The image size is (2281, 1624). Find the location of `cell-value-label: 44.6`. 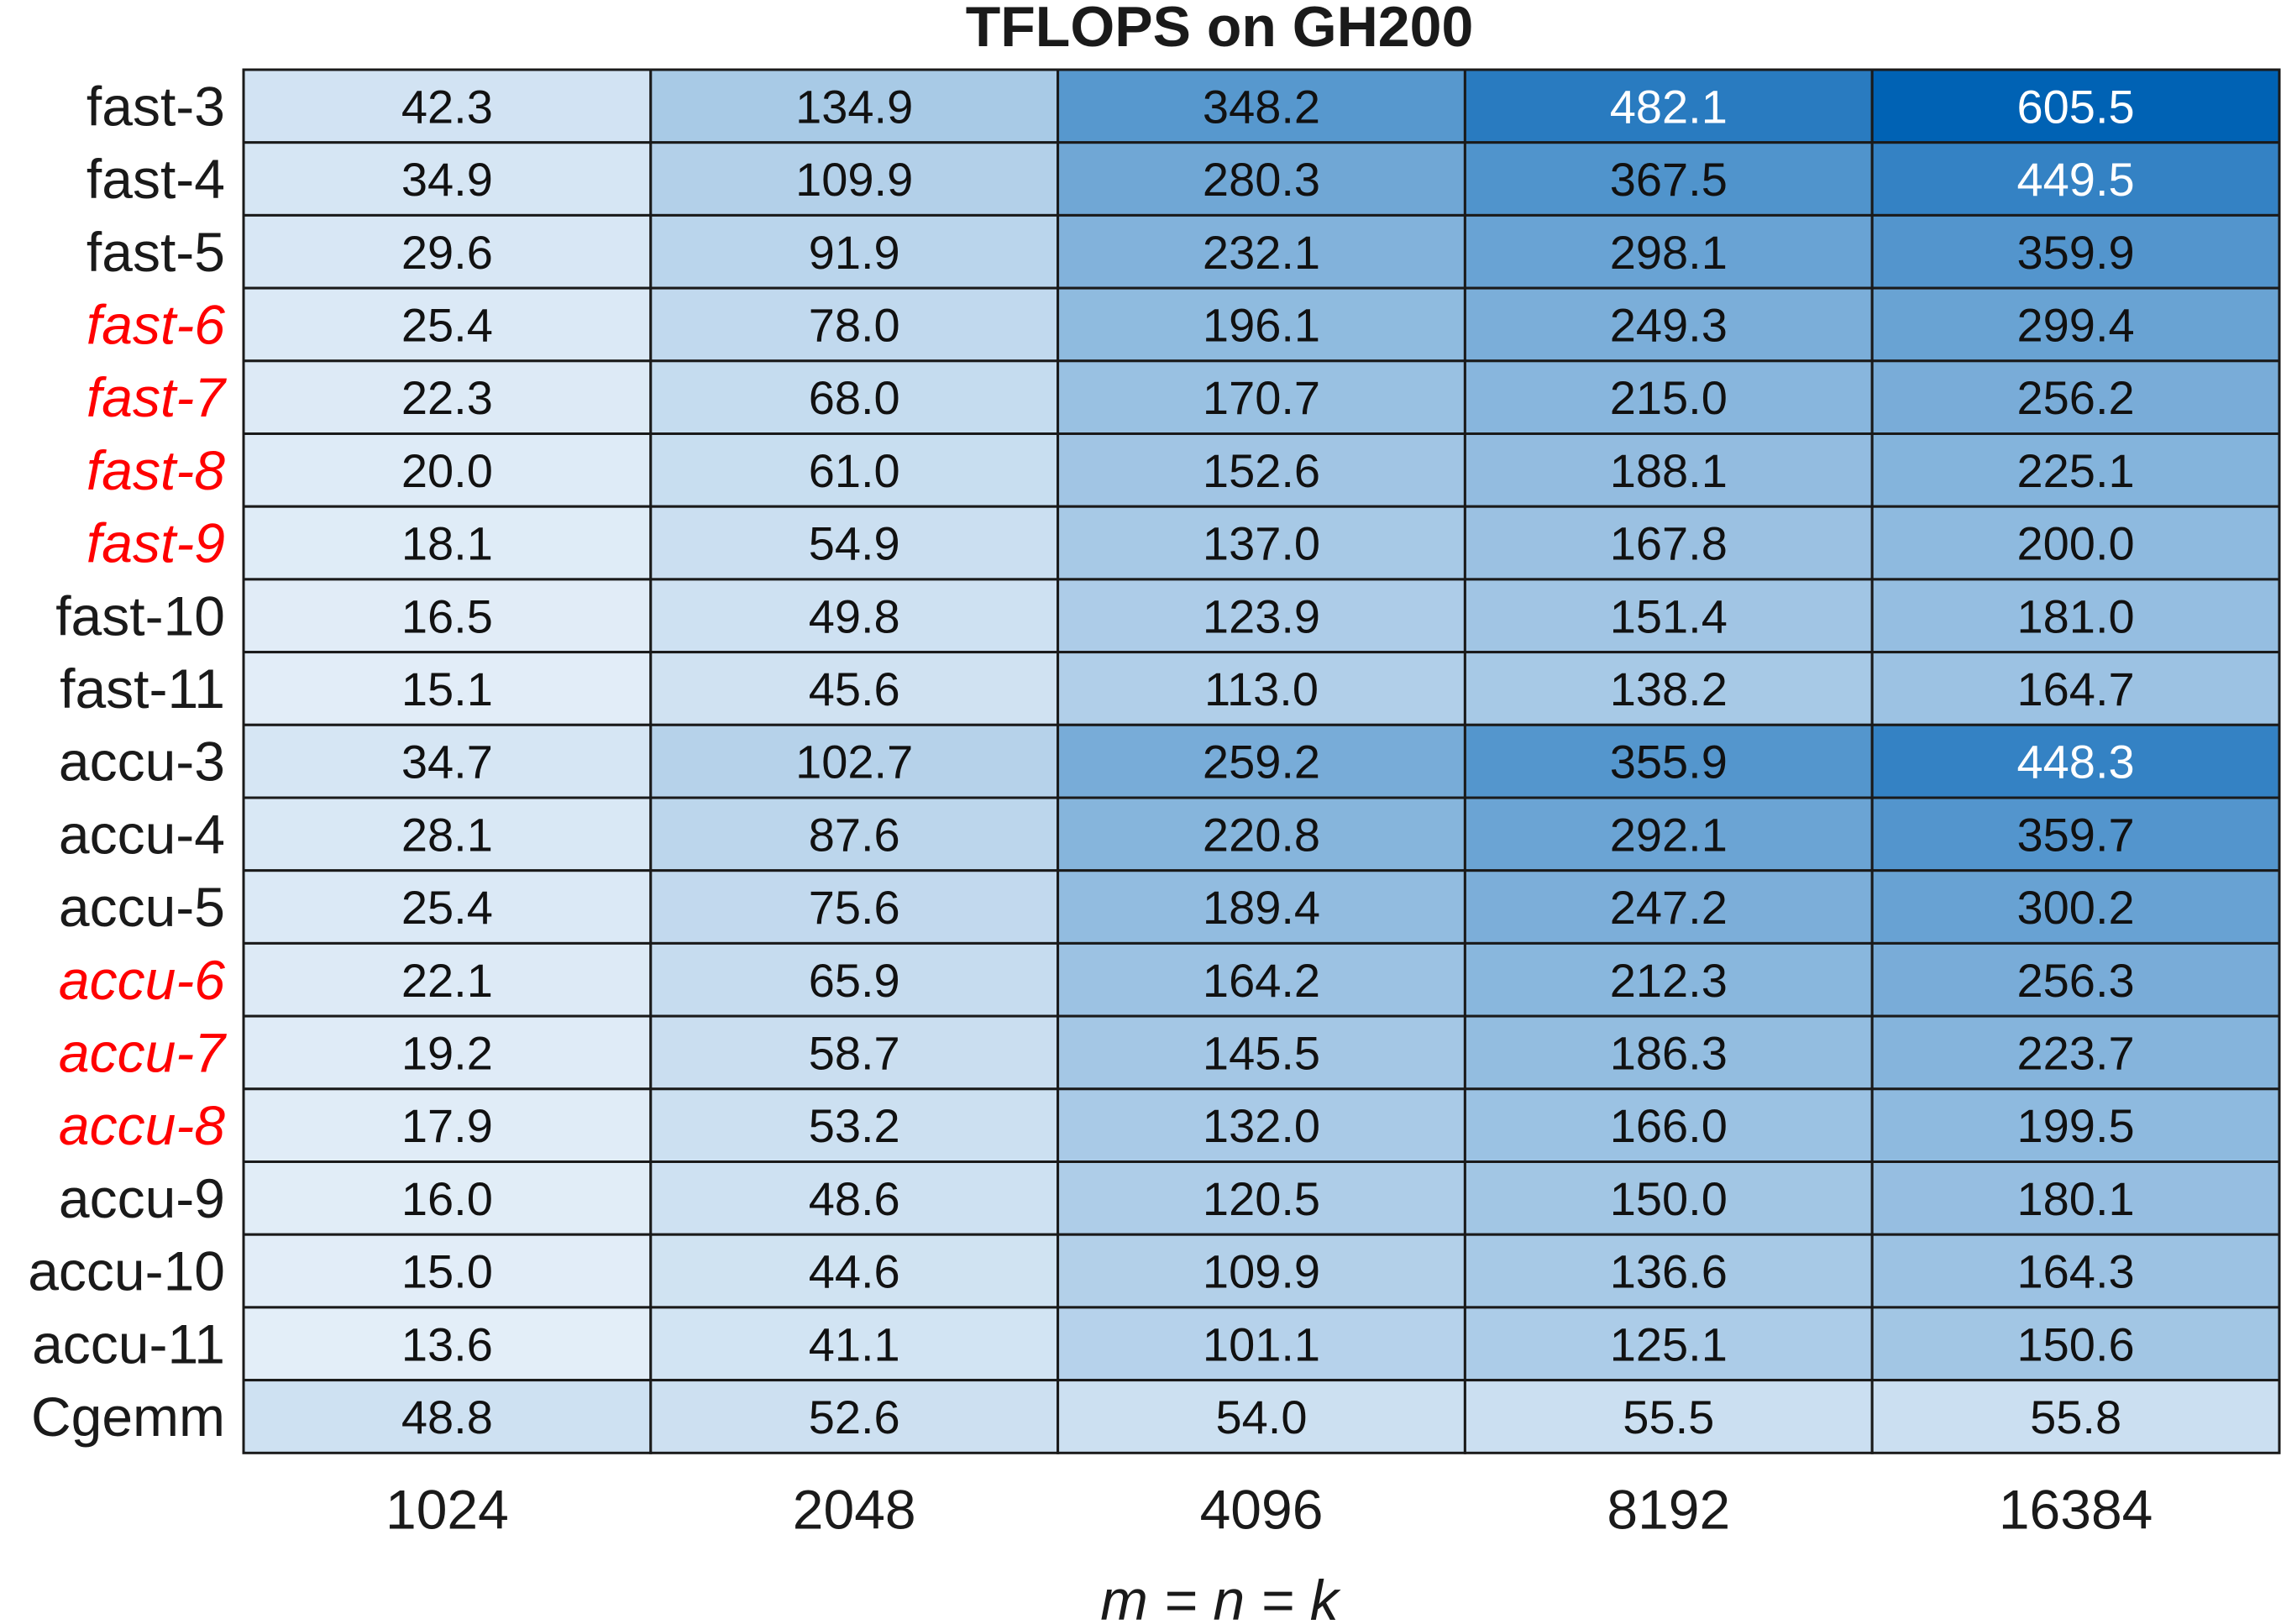

cell-value-label: 44.6 is located at coordinates (854, 1271).